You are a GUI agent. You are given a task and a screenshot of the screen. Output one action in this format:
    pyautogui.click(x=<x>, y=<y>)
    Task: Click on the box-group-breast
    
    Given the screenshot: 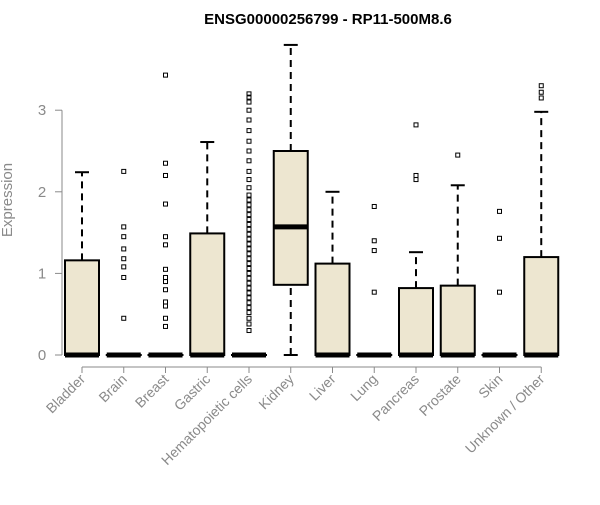 What is the action you would take?
    pyautogui.click(x=166, y=214)
    